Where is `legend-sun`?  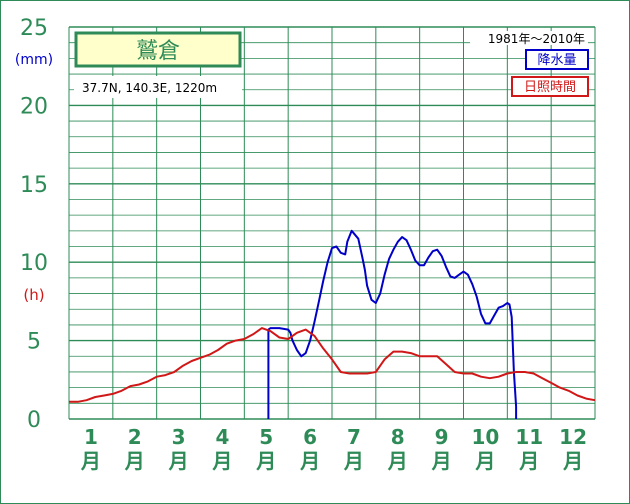 legend-sun is located at coordinates (550, 86).